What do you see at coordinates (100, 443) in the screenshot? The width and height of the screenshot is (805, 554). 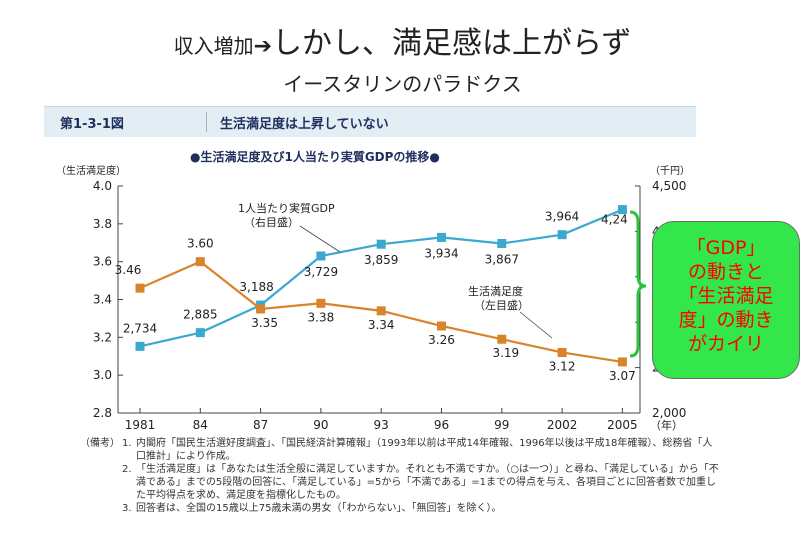 I see `notes-label: （備考）` at bounding box center [100, 443].